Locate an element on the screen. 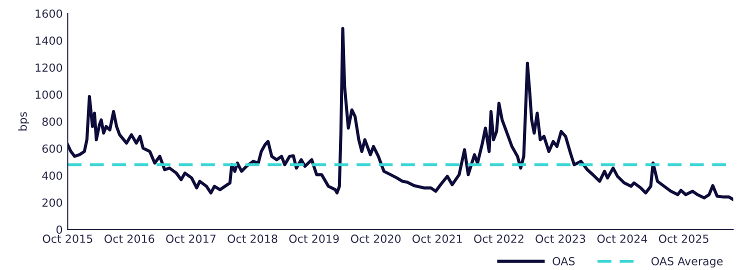 The height and width of the screenshot is (270, 752). y-tick-label: 800 is located at coordinates (52, 121).